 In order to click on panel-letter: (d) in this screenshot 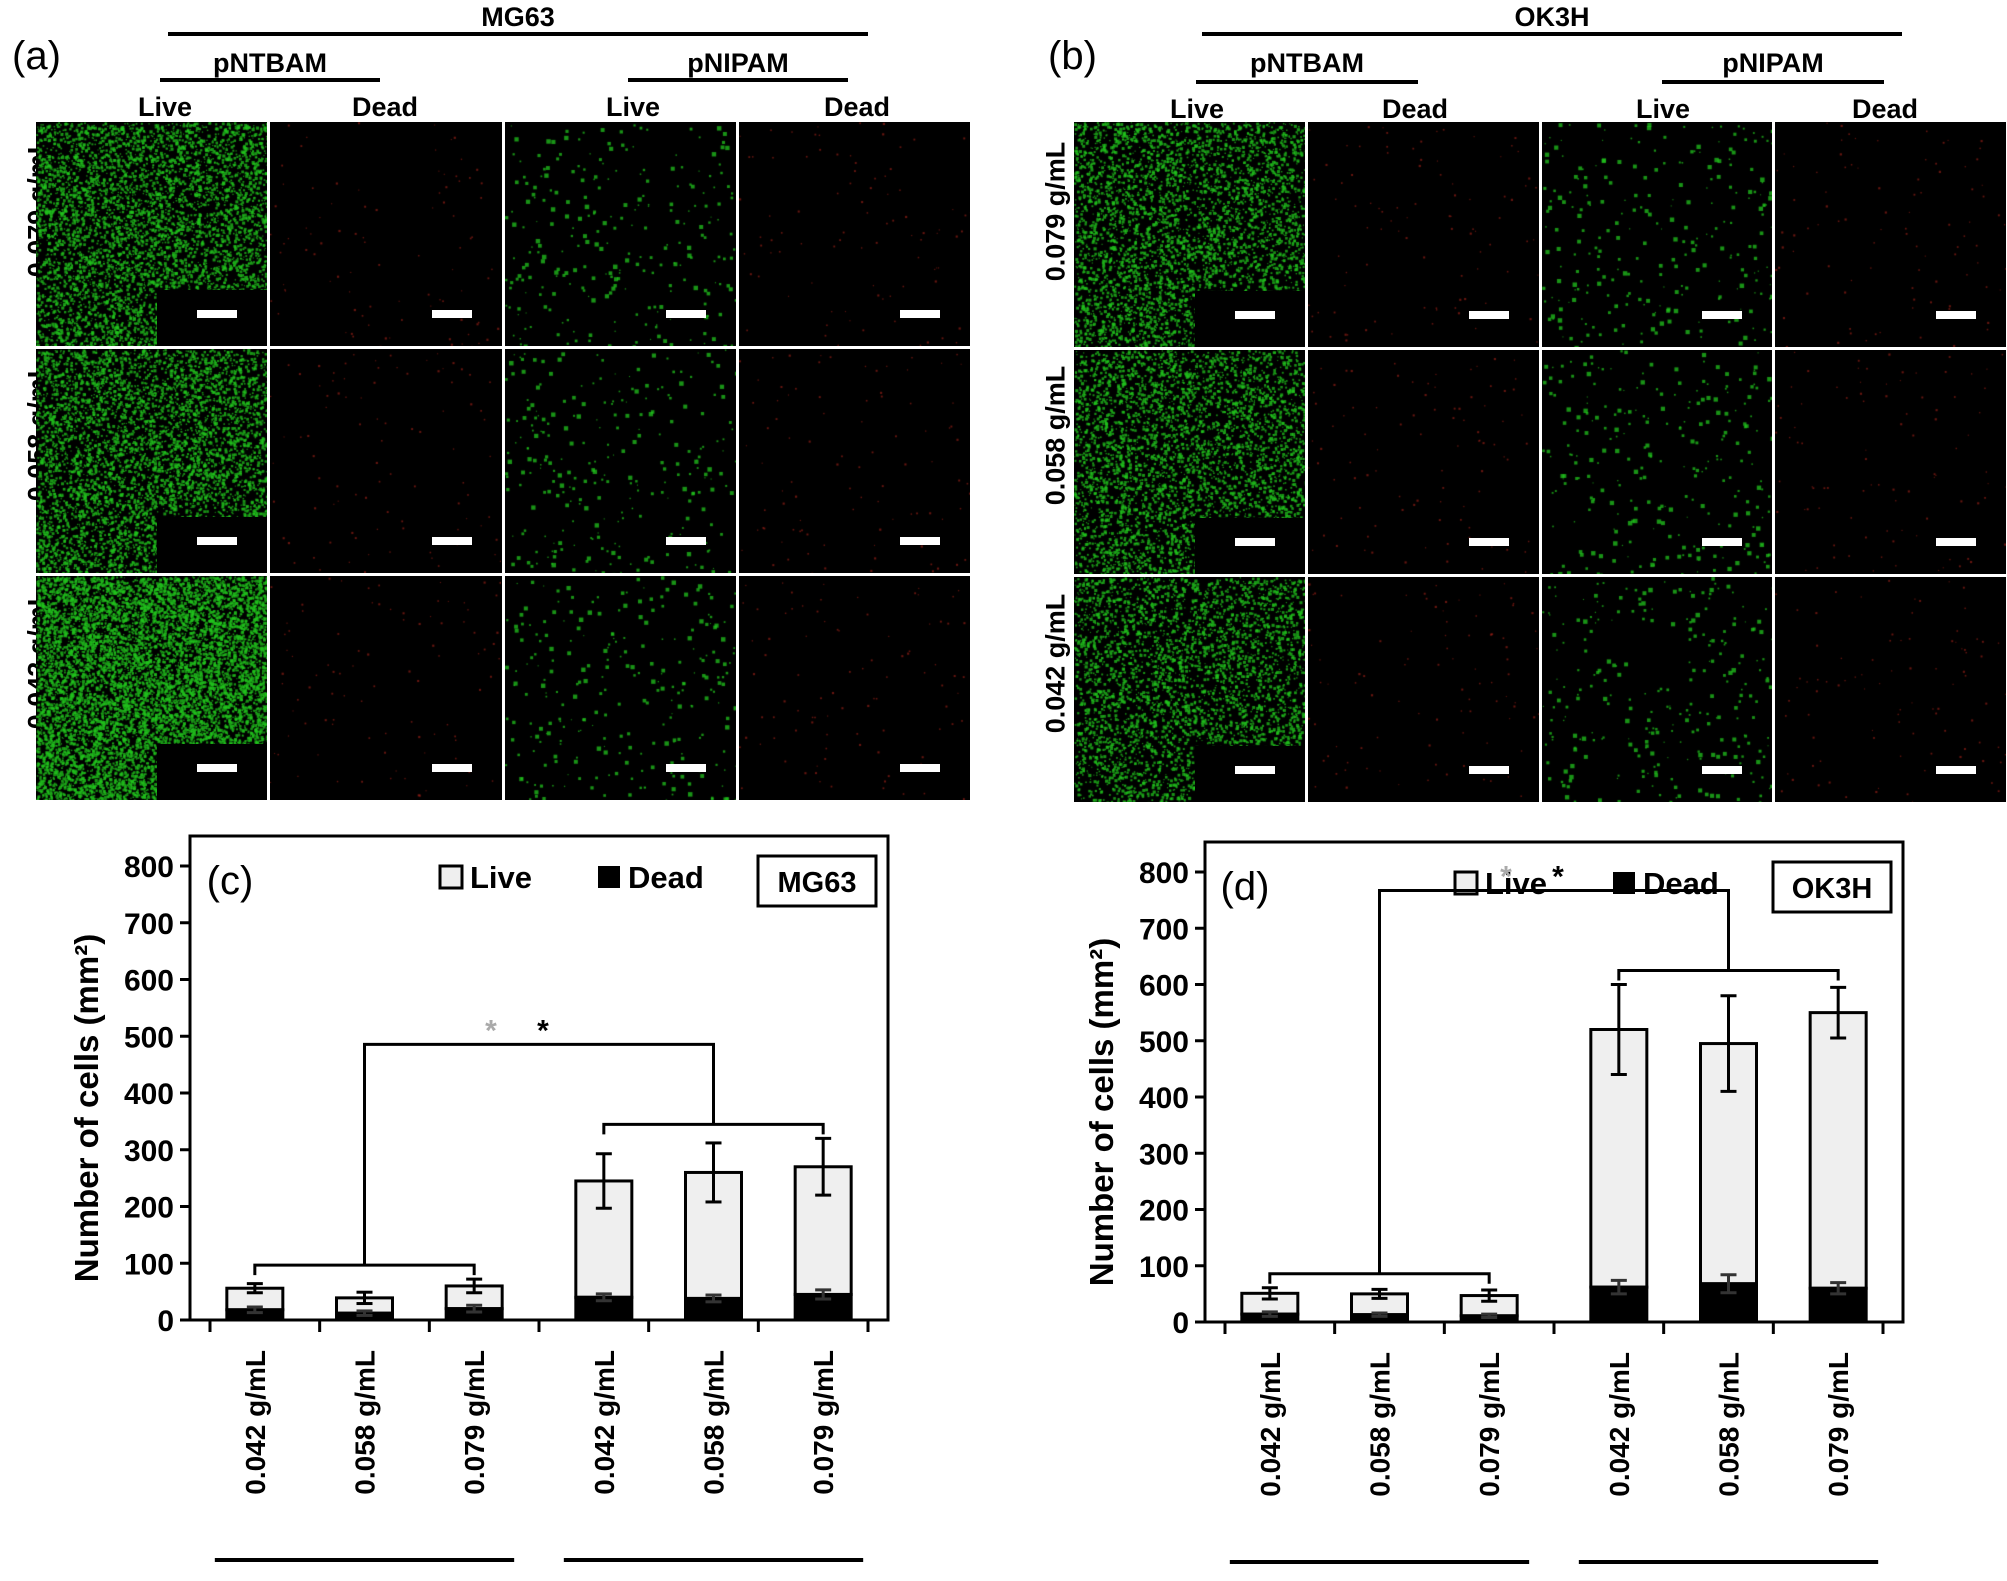, I will do `click(1245, 887)`.